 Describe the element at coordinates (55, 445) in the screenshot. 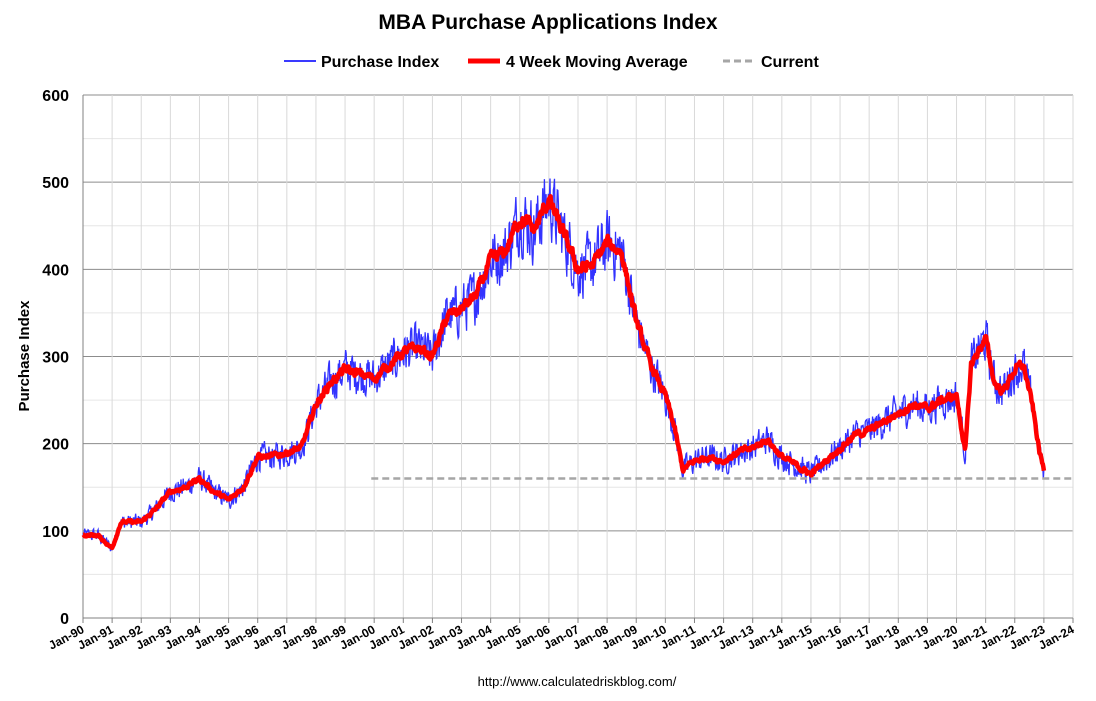

I see `y-tick-label: 200` at that location.